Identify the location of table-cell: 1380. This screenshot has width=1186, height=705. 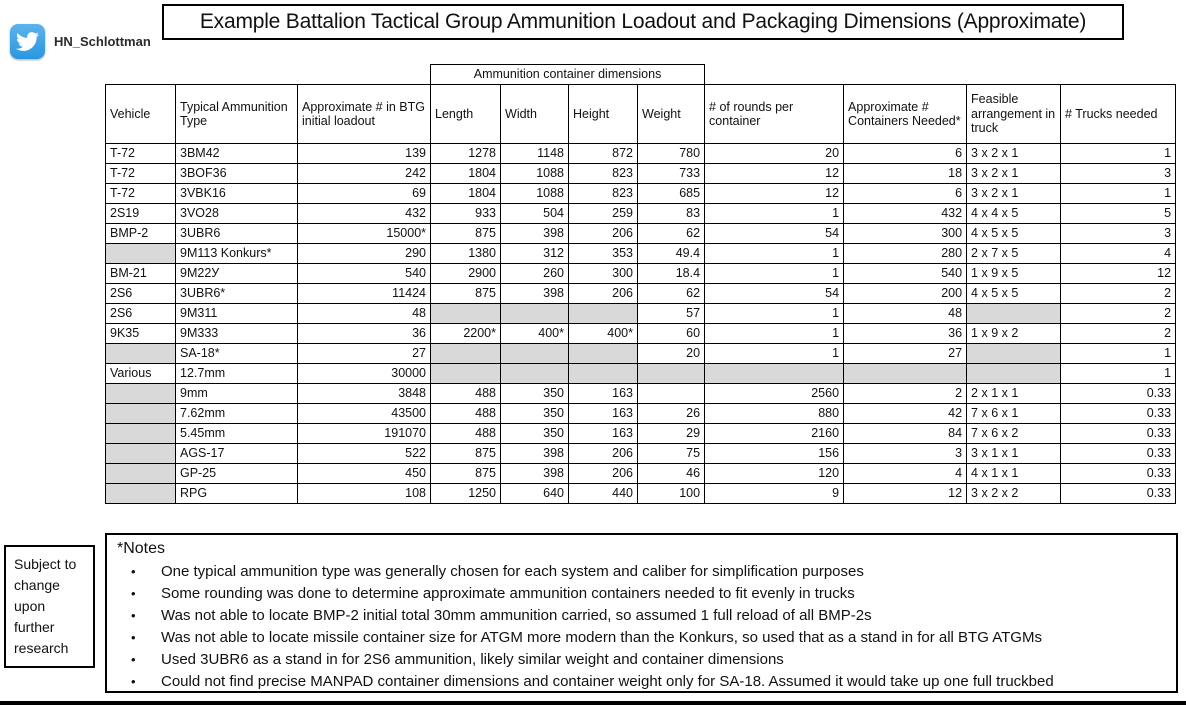
(466, 253).